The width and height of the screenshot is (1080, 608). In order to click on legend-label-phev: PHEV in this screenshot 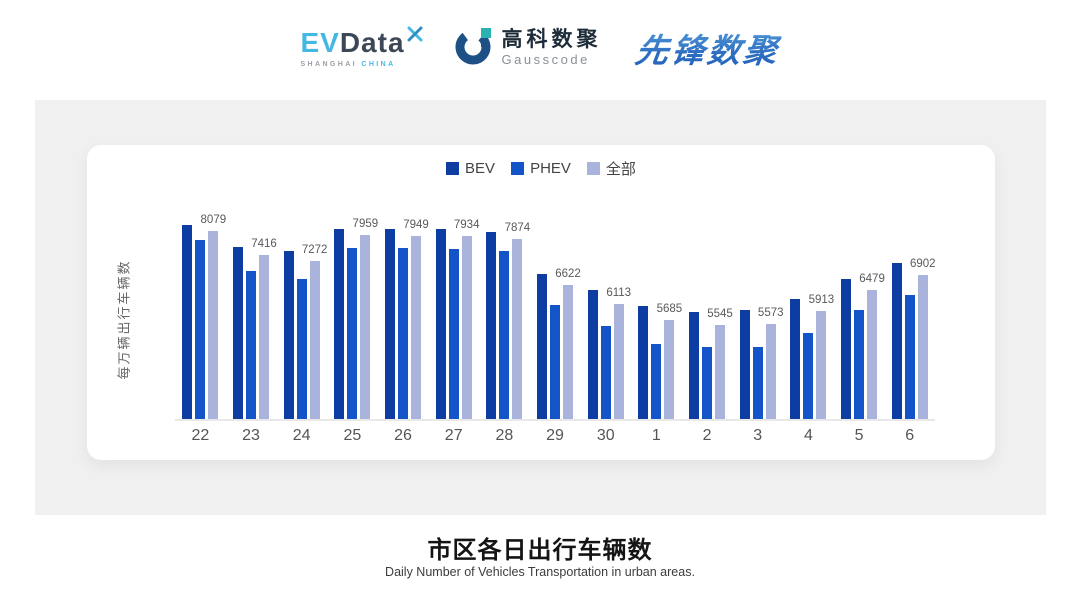, I will do `click(550, 168)`.